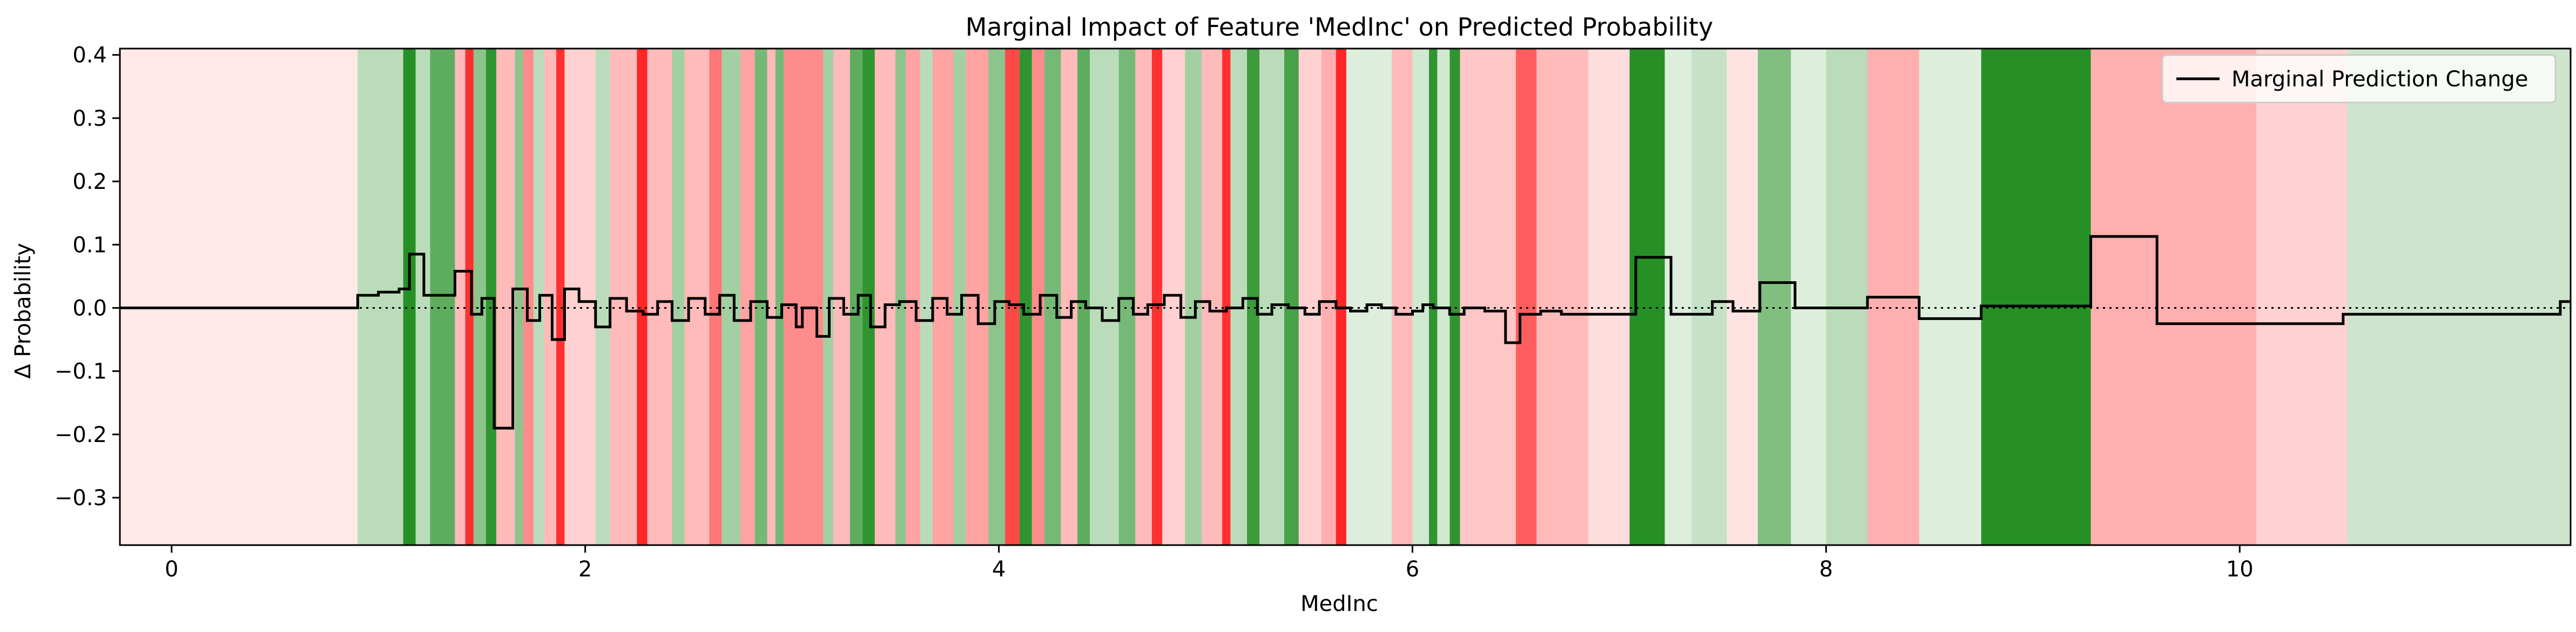 Image resolution: width=2576 pixels, height=632 pixels. What do you see at coordinates (89, 119) in the screenshot?
I see `y-tick-label: 0.3` at bounding box center [89, 119].